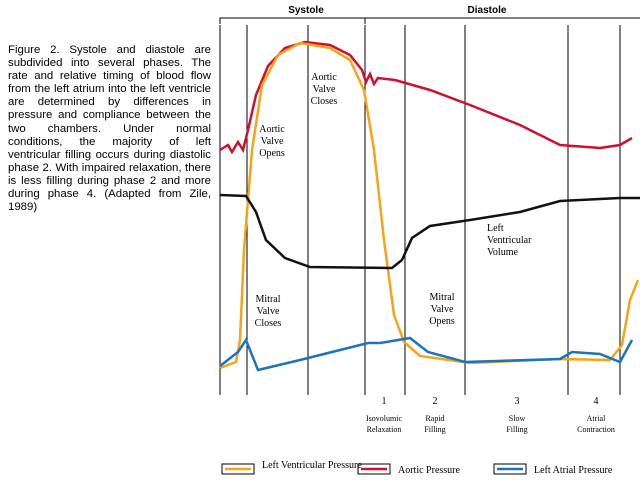 The height and width of the screenshot is (480, 640). Describe the element at coordinates (596, 418) in the screenshot. I see `phase-name: Atrial` at that location.